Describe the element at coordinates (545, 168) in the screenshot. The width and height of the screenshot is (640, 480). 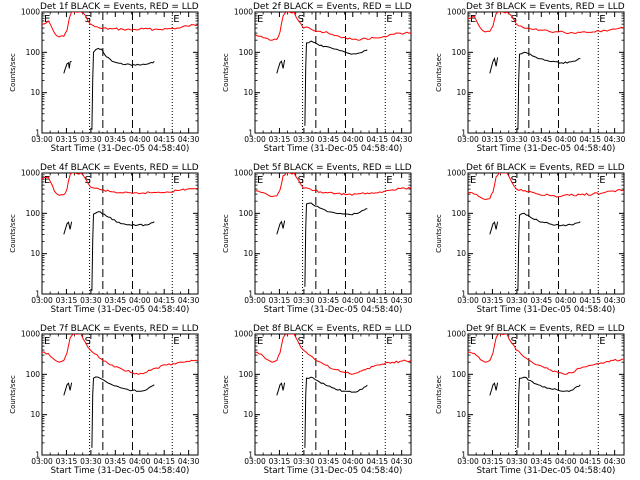
I see `panel-title: Det 6f BLACK = Events, RED = LLD` at that location.